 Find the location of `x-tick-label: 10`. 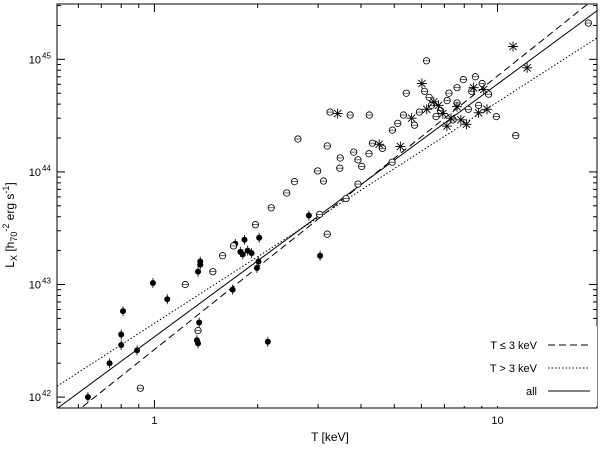

x-tick-label: 10 is located at coordinates (497, 421).